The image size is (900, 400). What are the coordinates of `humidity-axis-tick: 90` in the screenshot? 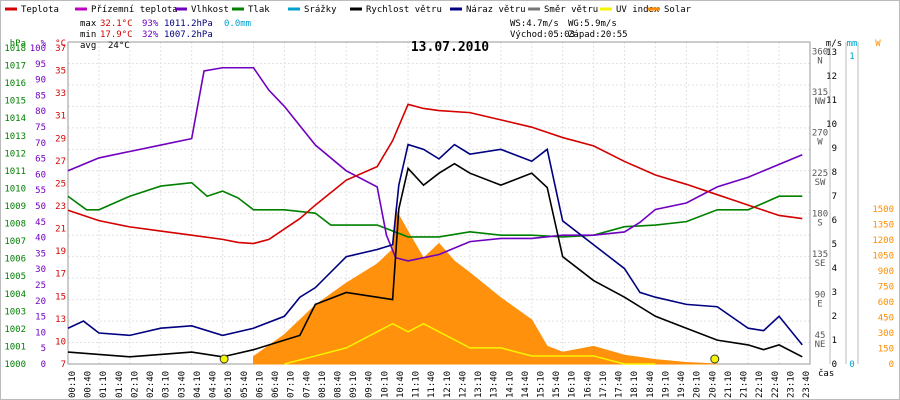 It's located at (40, 81).